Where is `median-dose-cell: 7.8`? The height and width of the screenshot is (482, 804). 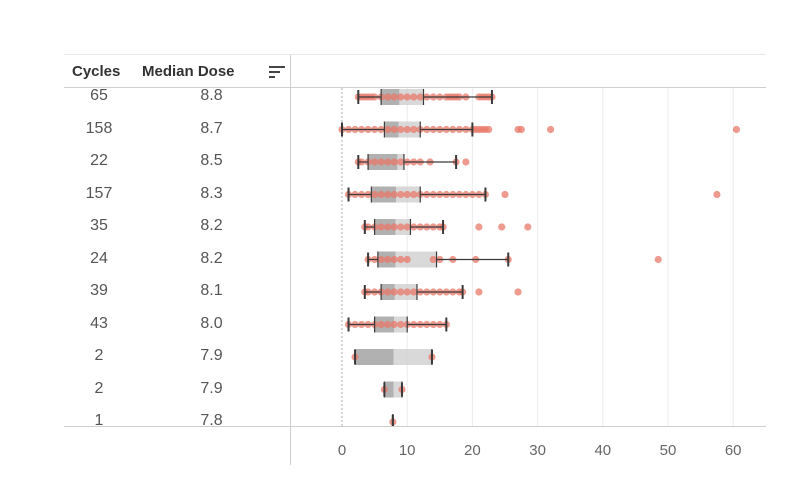 median-dose-cell: 7.8 is located at coordinates (211, 419).